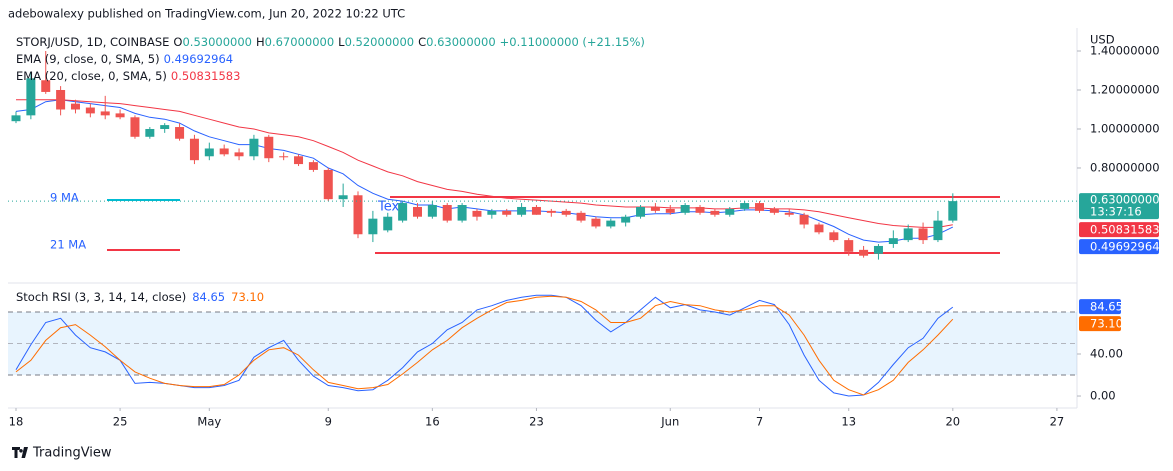 This screenshot has height=471, width=1173. I want to click on y-tick-label: 0.80000000, so click(1125, 167).